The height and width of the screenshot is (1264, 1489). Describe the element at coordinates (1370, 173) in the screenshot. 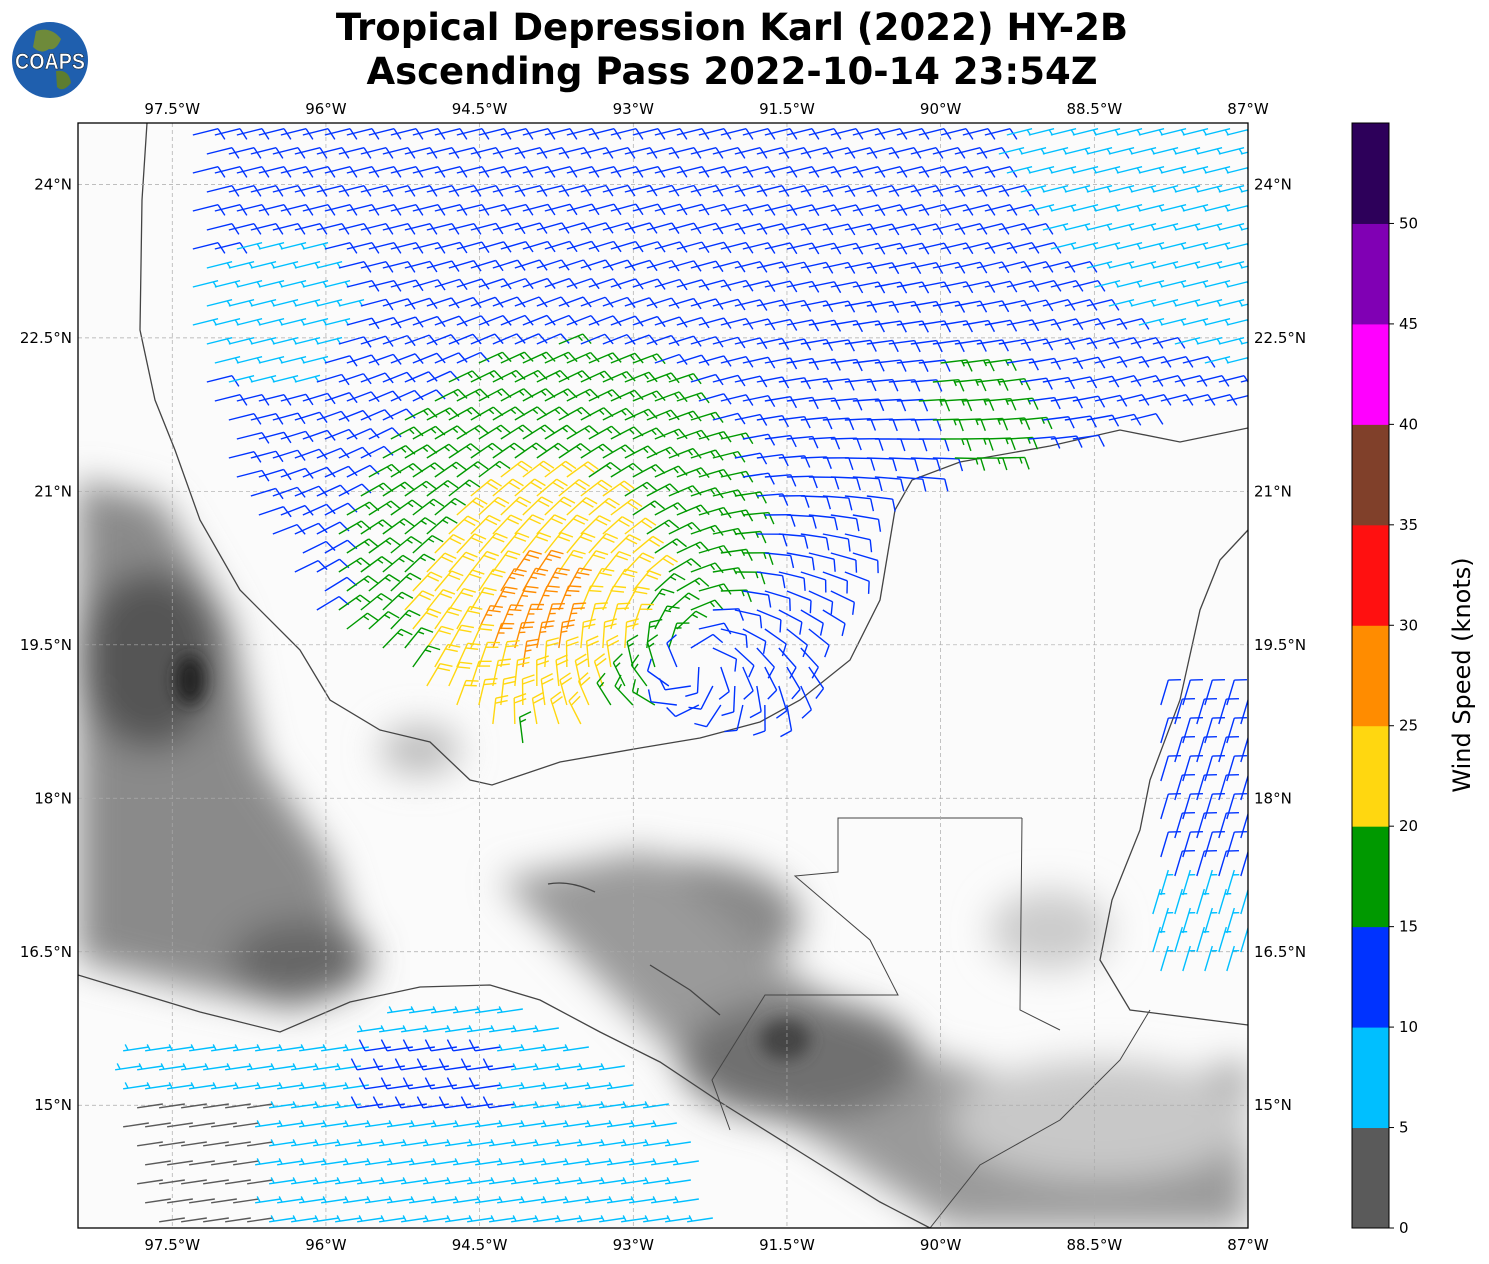

I see `colorbar-segment` at that location.